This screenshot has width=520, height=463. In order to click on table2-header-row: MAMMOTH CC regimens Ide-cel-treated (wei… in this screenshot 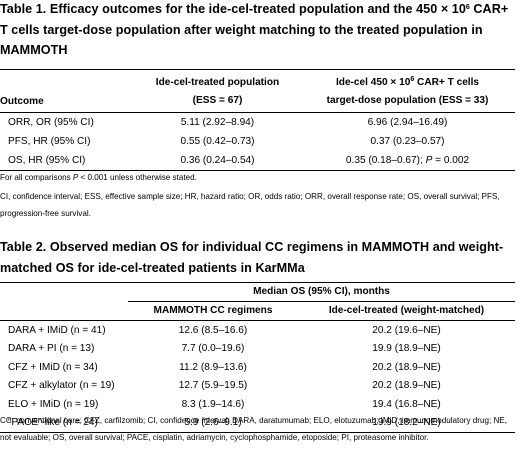, I will do `click(257, 311)`.